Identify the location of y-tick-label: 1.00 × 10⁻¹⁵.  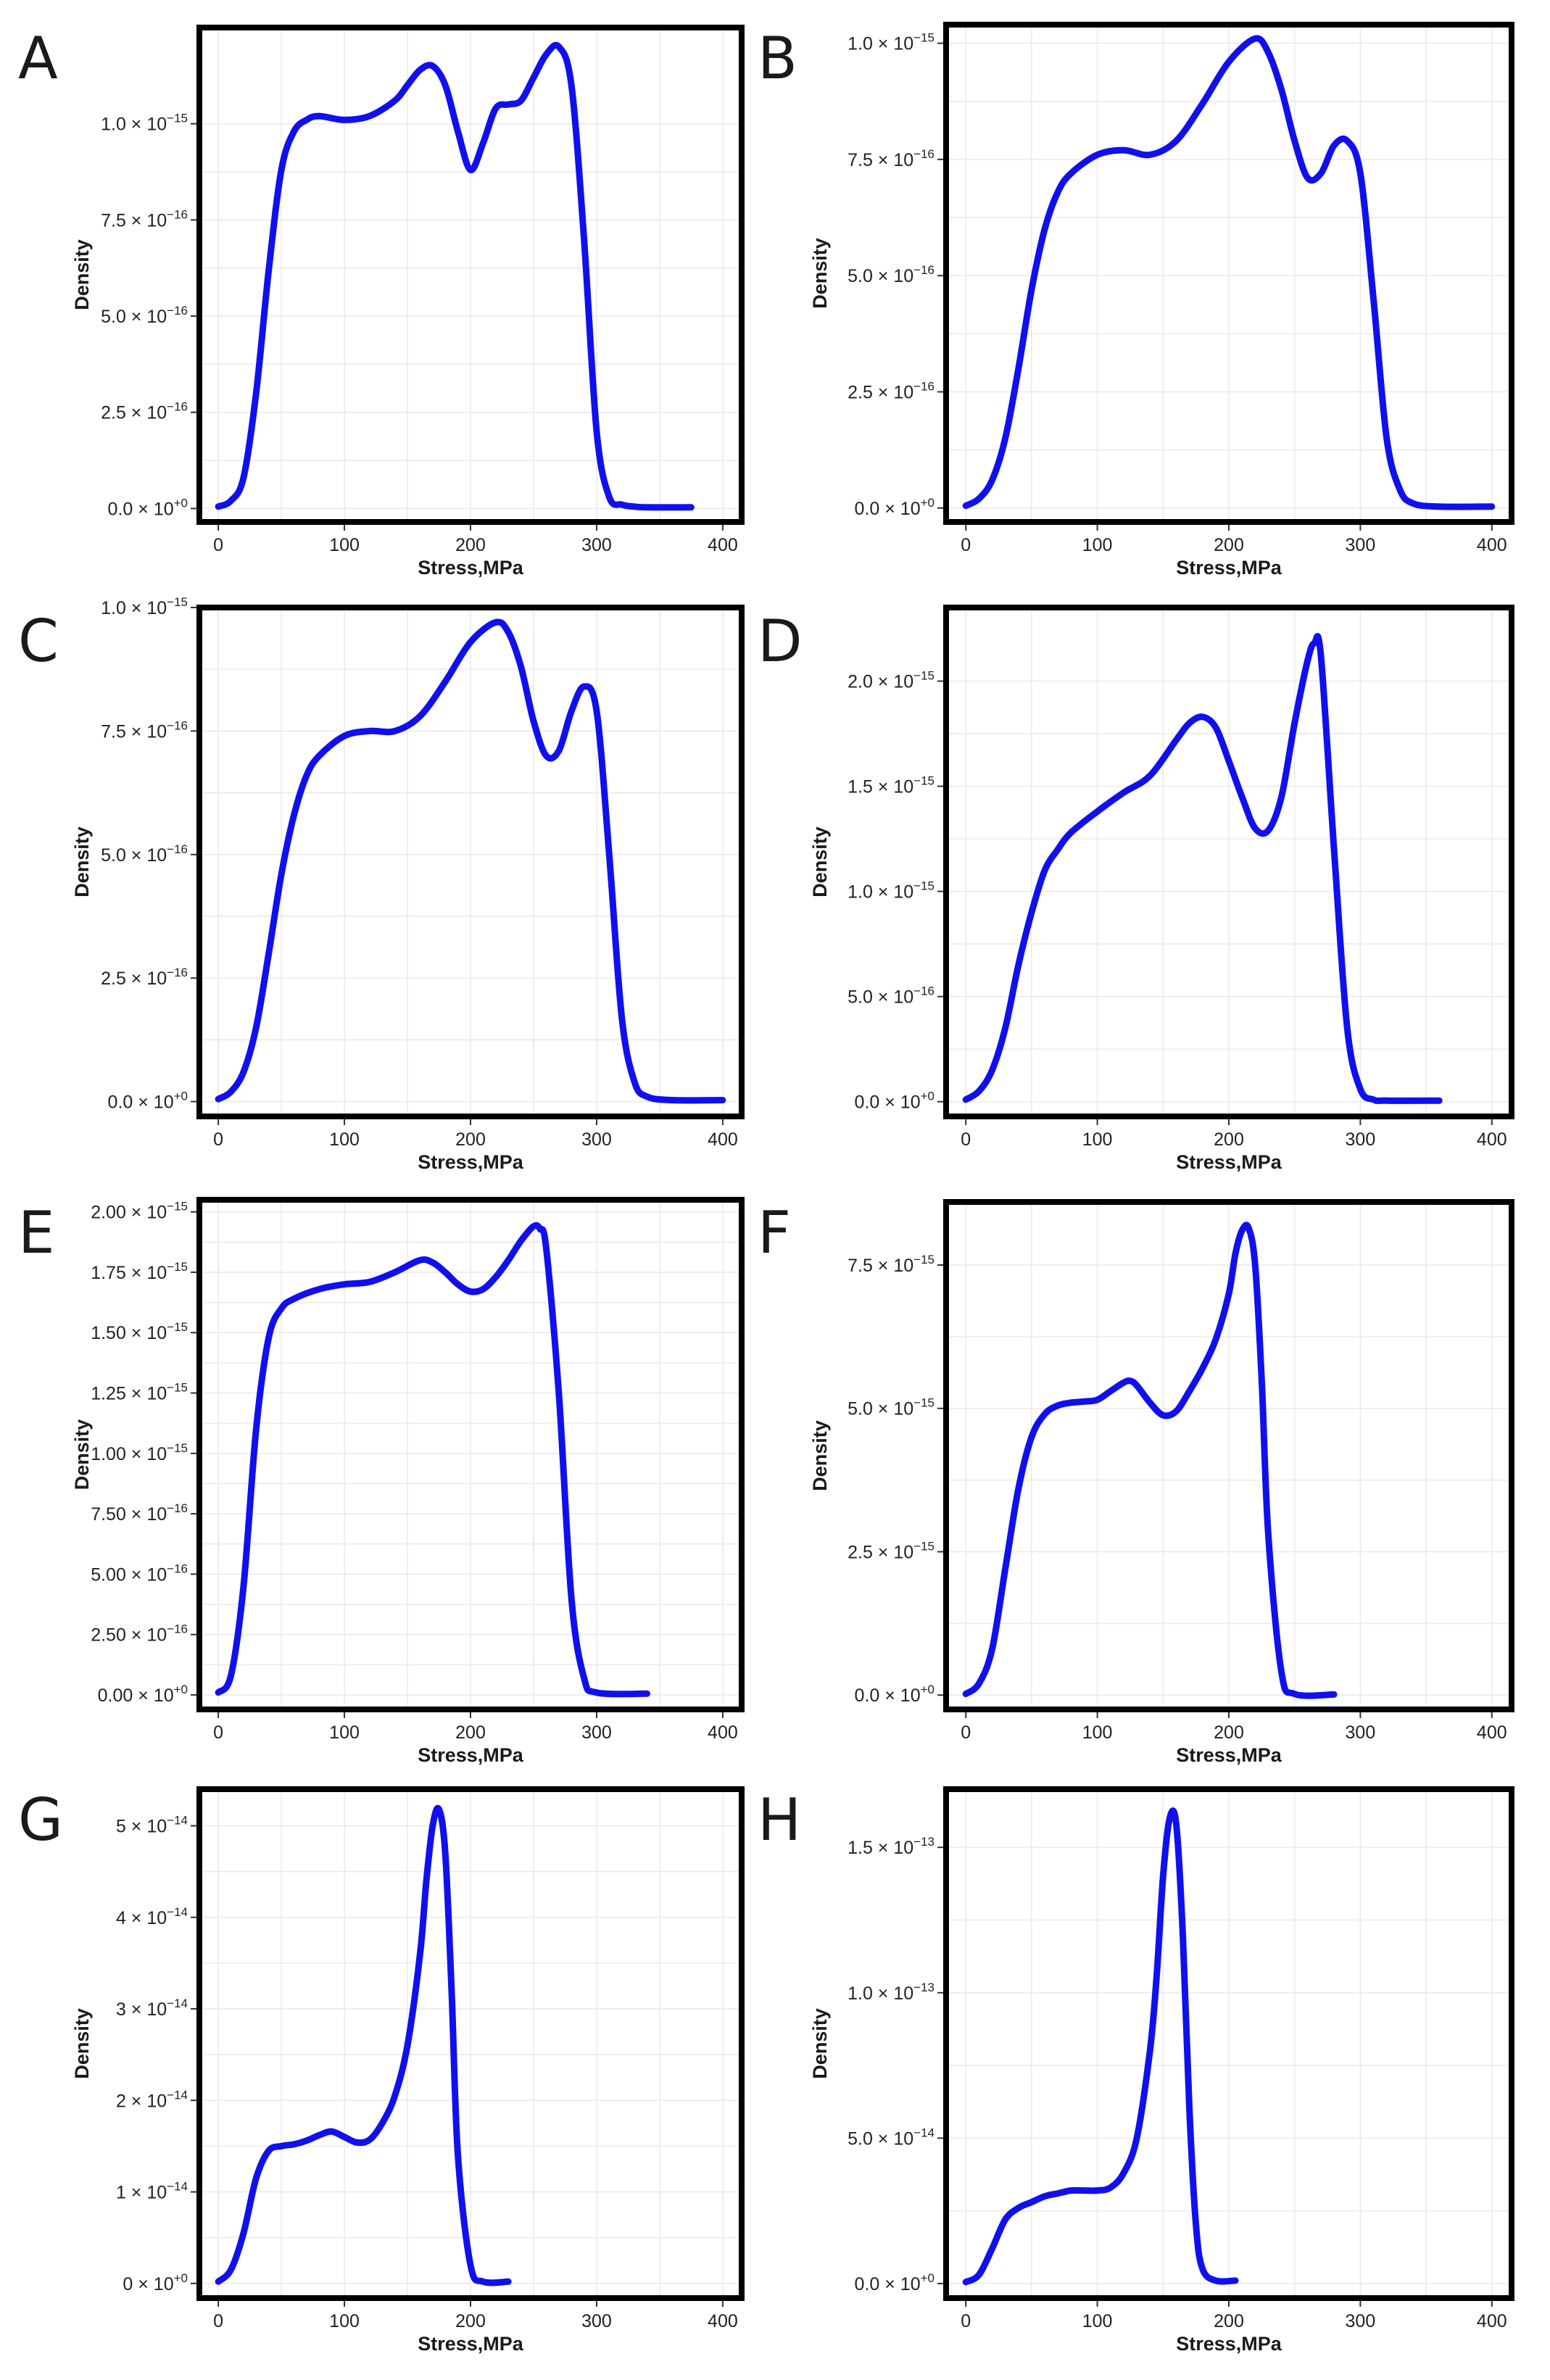
(140, 1452).